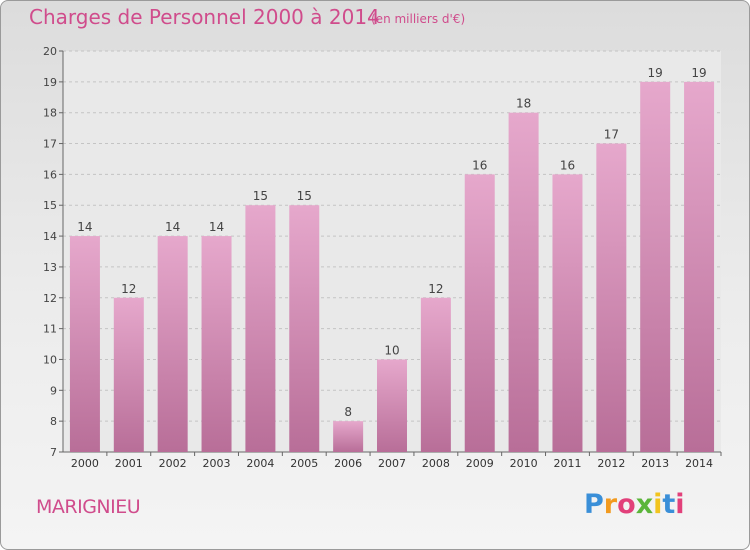 The height and width of the screenshot is (550, 750). What do you see at coordinates (128, 374) in the screenshot?
I see `bar-2001` at bounding box center [128, 374].